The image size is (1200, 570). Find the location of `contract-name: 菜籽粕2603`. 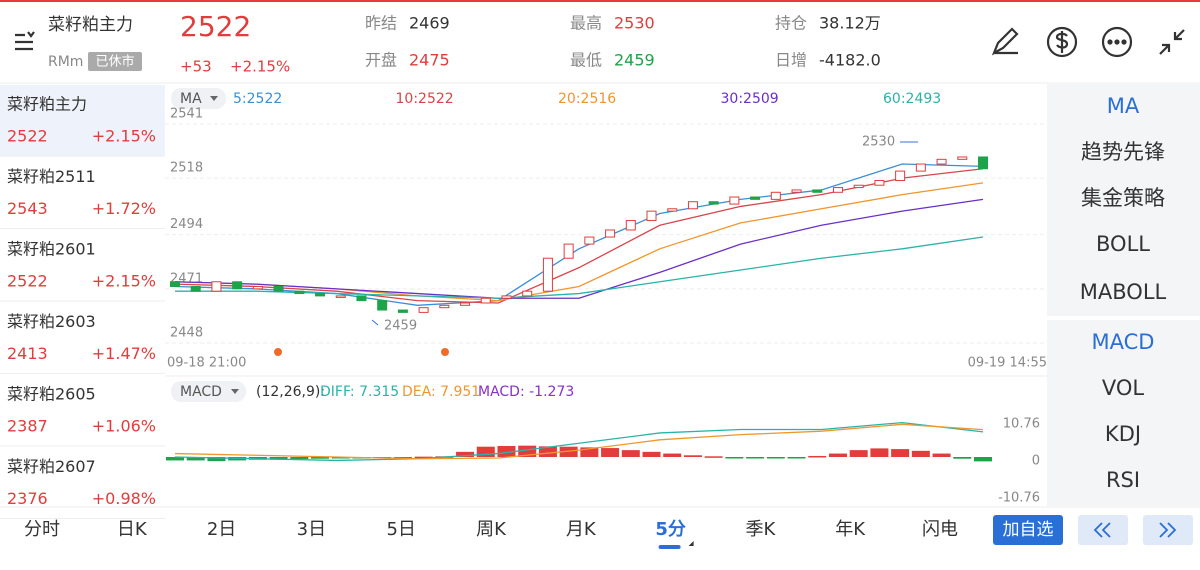

contract-name: 菜籽粕2603 is located at coordinates (51, 321).